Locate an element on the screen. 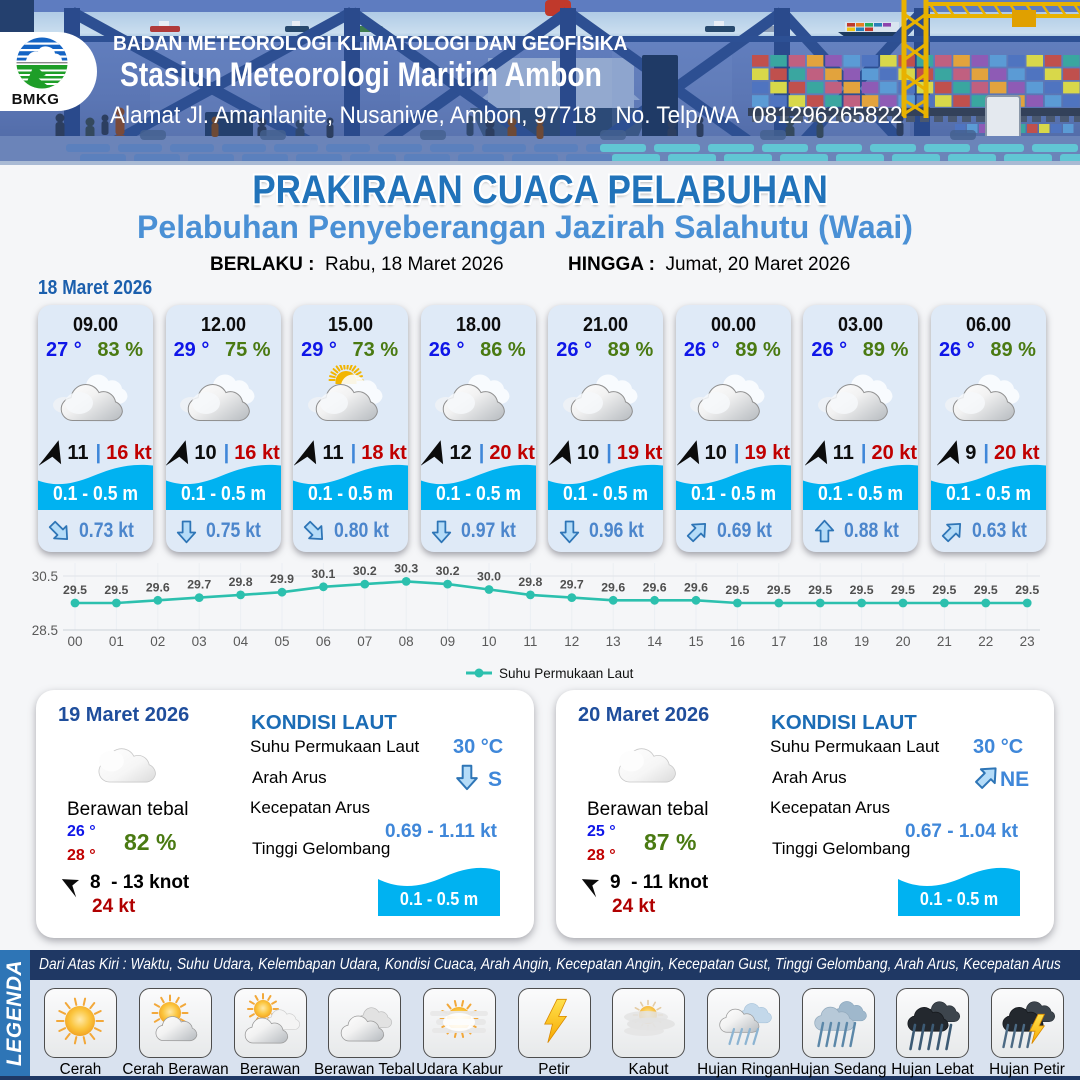 The image size is (1080, 1080). svg-text: 30.1 is located at coordinates (323, 574).